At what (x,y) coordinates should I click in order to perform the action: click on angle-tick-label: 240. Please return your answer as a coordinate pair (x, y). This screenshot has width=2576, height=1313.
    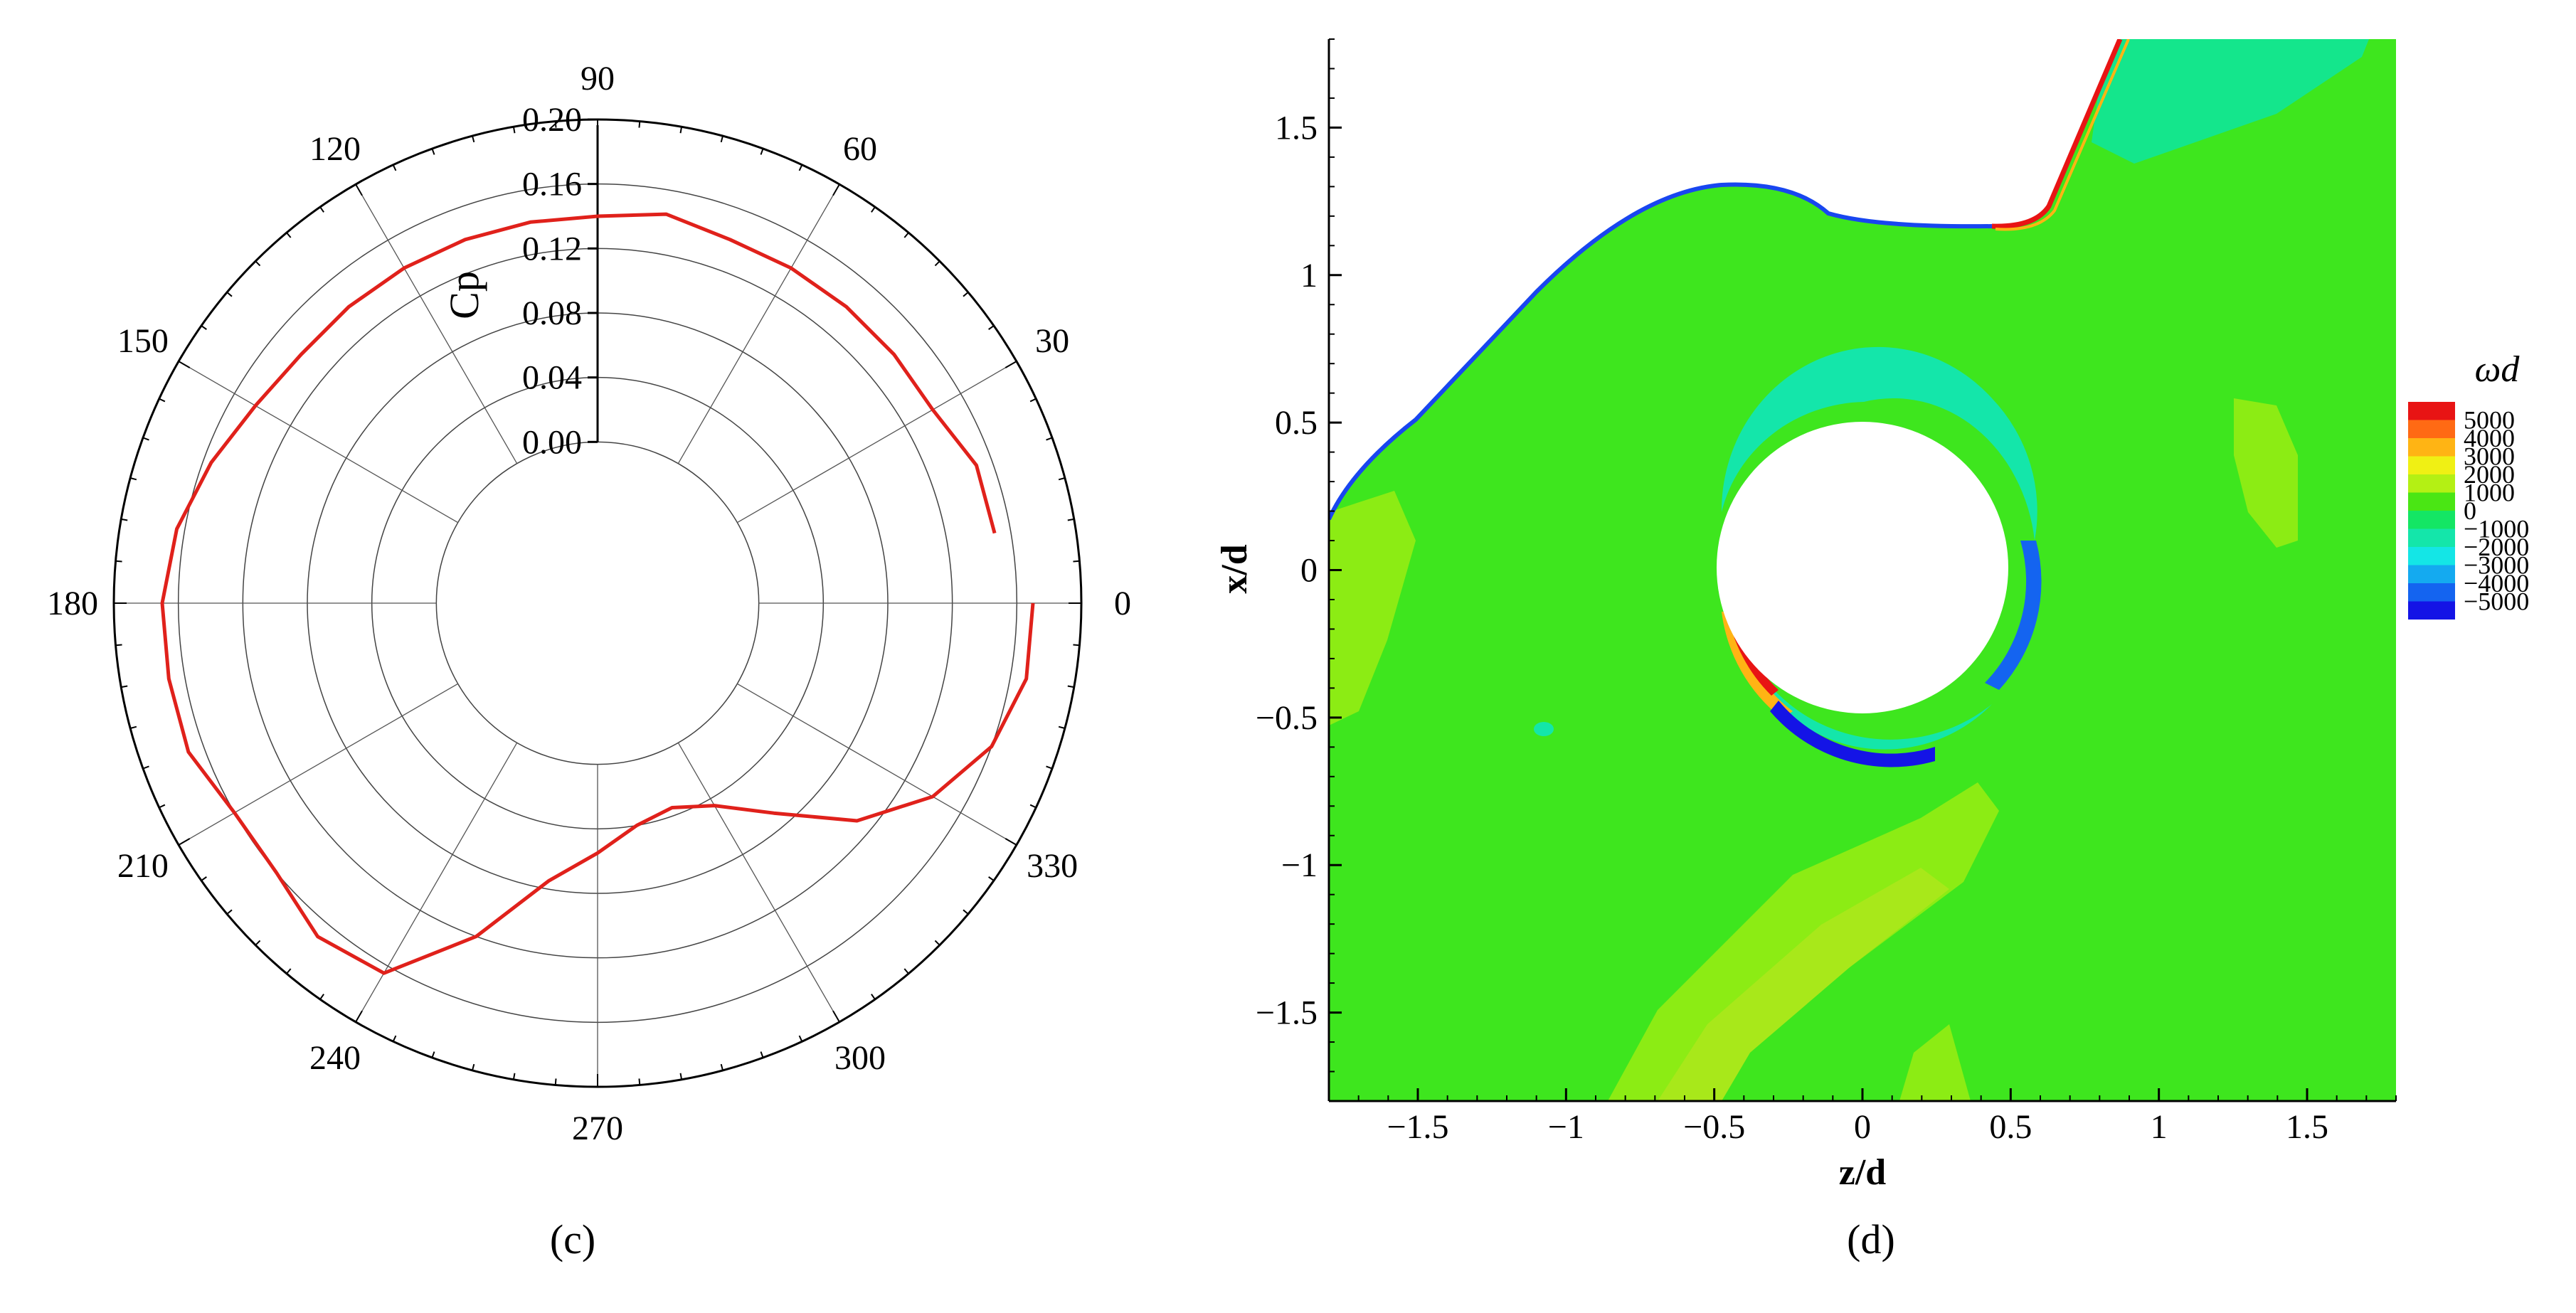
    Looking at the image, I should click on (335, 1058).